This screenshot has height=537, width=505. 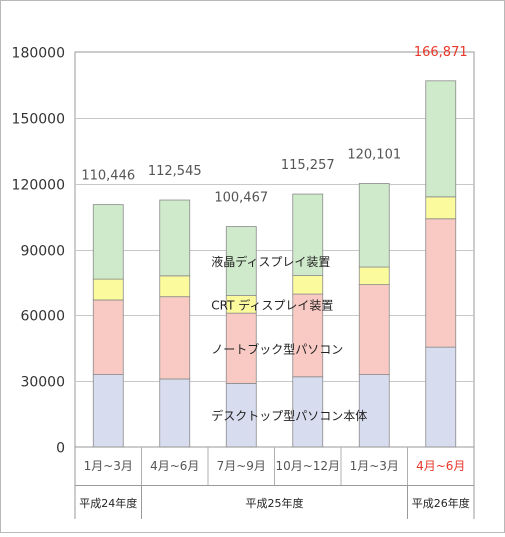 What do you see at coordinates (289, 415) in the screenshot?
I see `series-label: デスクトップ型パソコン本体` at bounding box center [289, 415].